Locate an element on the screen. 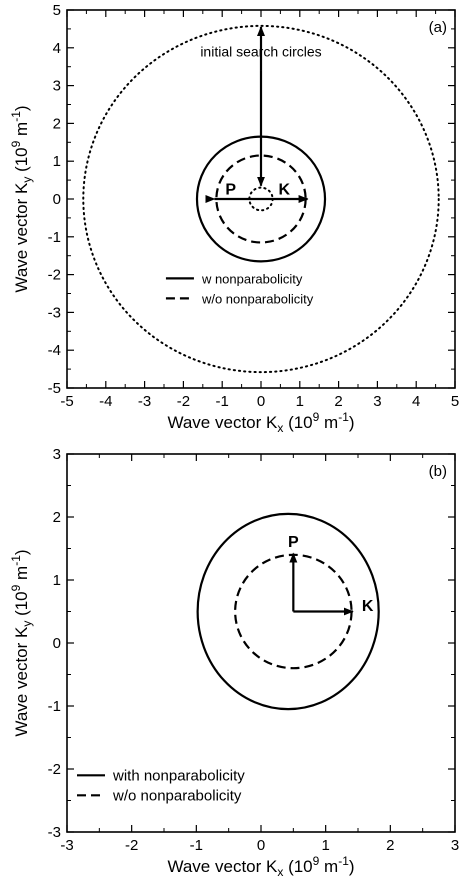 This screenshot has width=466, height=890. point-label-a-1: K is located at coordinates (284, 189).